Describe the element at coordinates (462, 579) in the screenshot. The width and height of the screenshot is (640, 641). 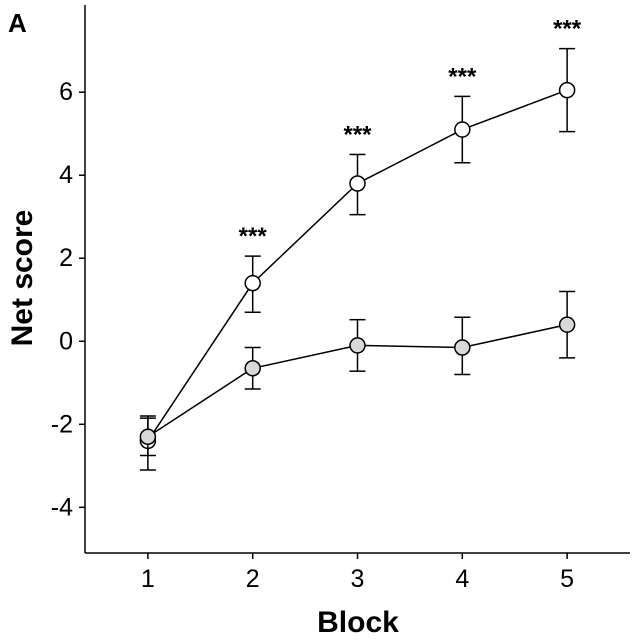
I see `x-tick-label: 4` at that location.